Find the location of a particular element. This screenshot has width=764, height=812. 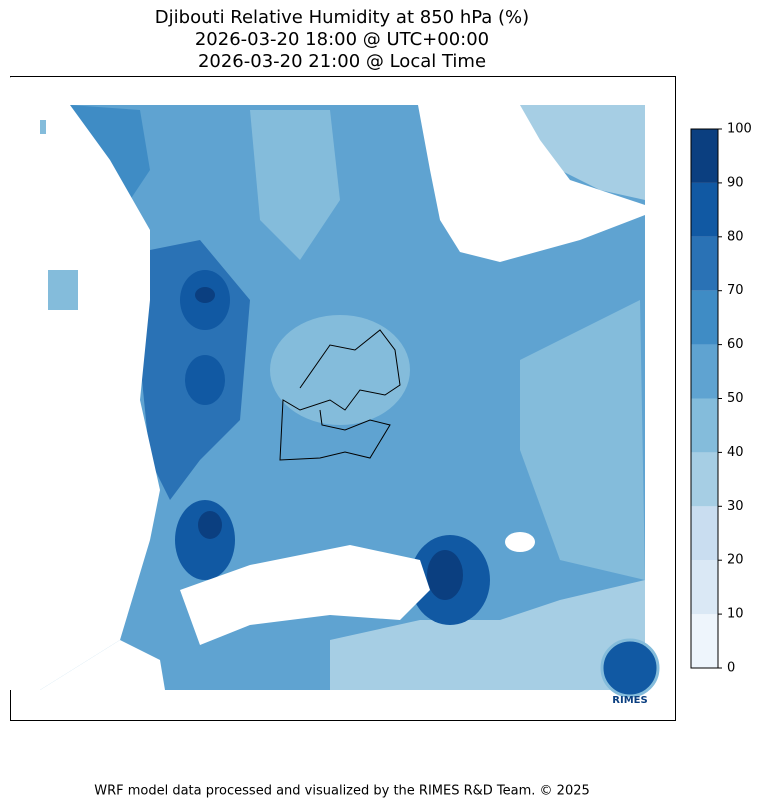

colorbar-tick-label: 20 is located at coordinates (735, 560).